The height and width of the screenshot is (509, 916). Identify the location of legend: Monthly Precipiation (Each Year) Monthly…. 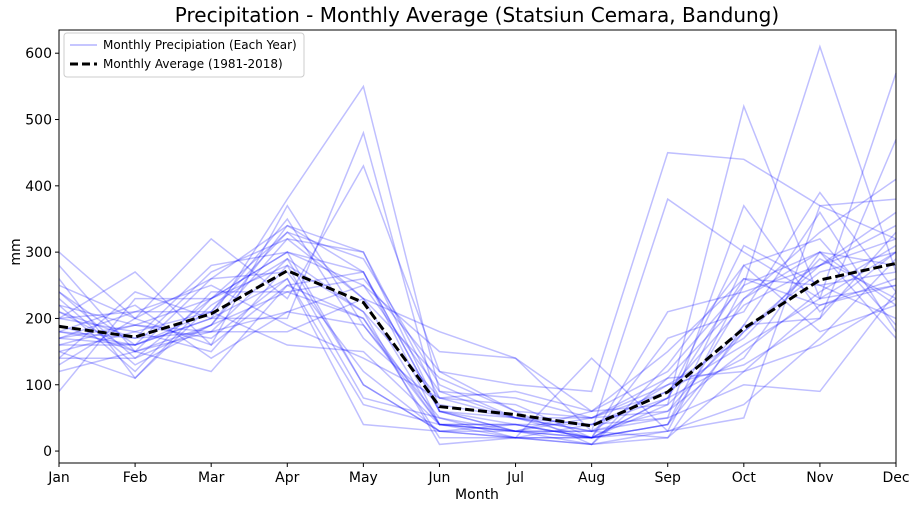
(184, 55).